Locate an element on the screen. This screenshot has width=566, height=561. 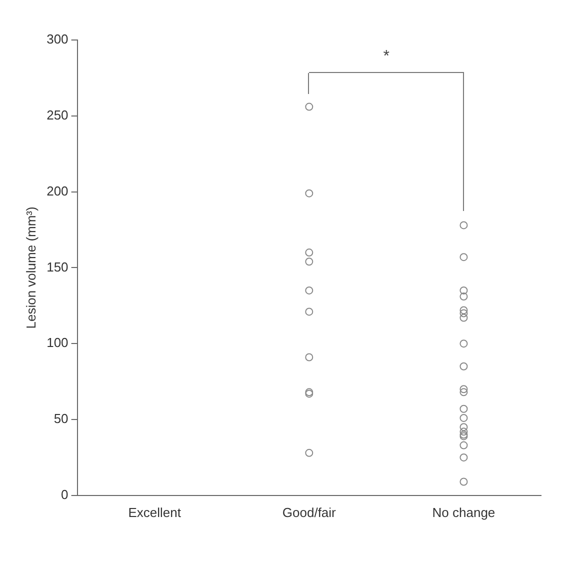
y-tick-label: 100 is located at coordinates (57, 342).